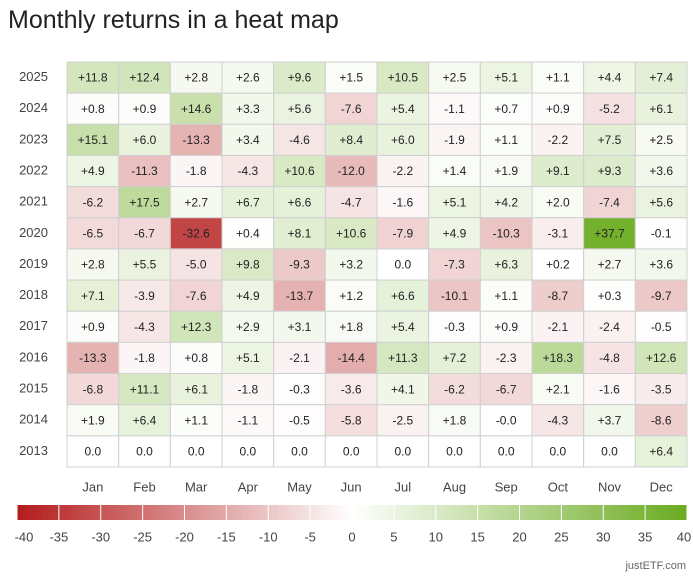 This screenshot has width=693, height=576. I want to click on cell-label: -9.3, so click(299, 265).